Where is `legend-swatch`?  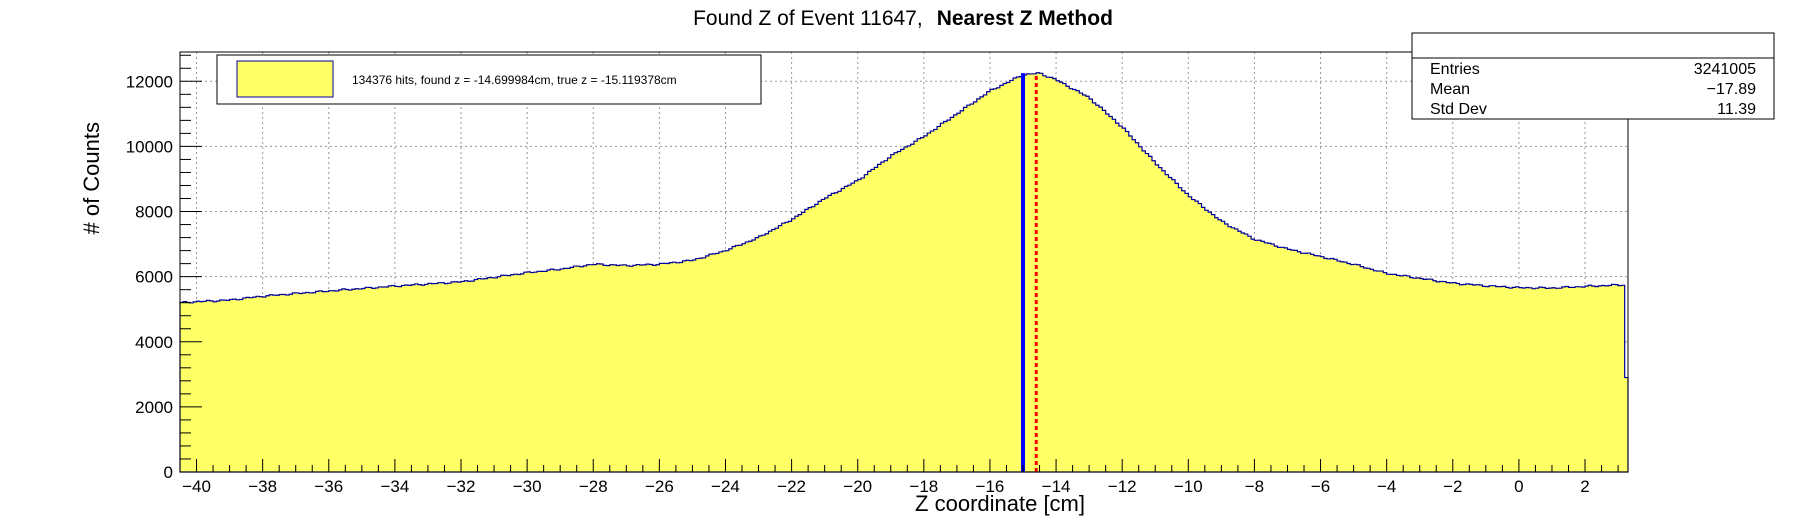 legend-swatch is located at coordinates (285, 79).